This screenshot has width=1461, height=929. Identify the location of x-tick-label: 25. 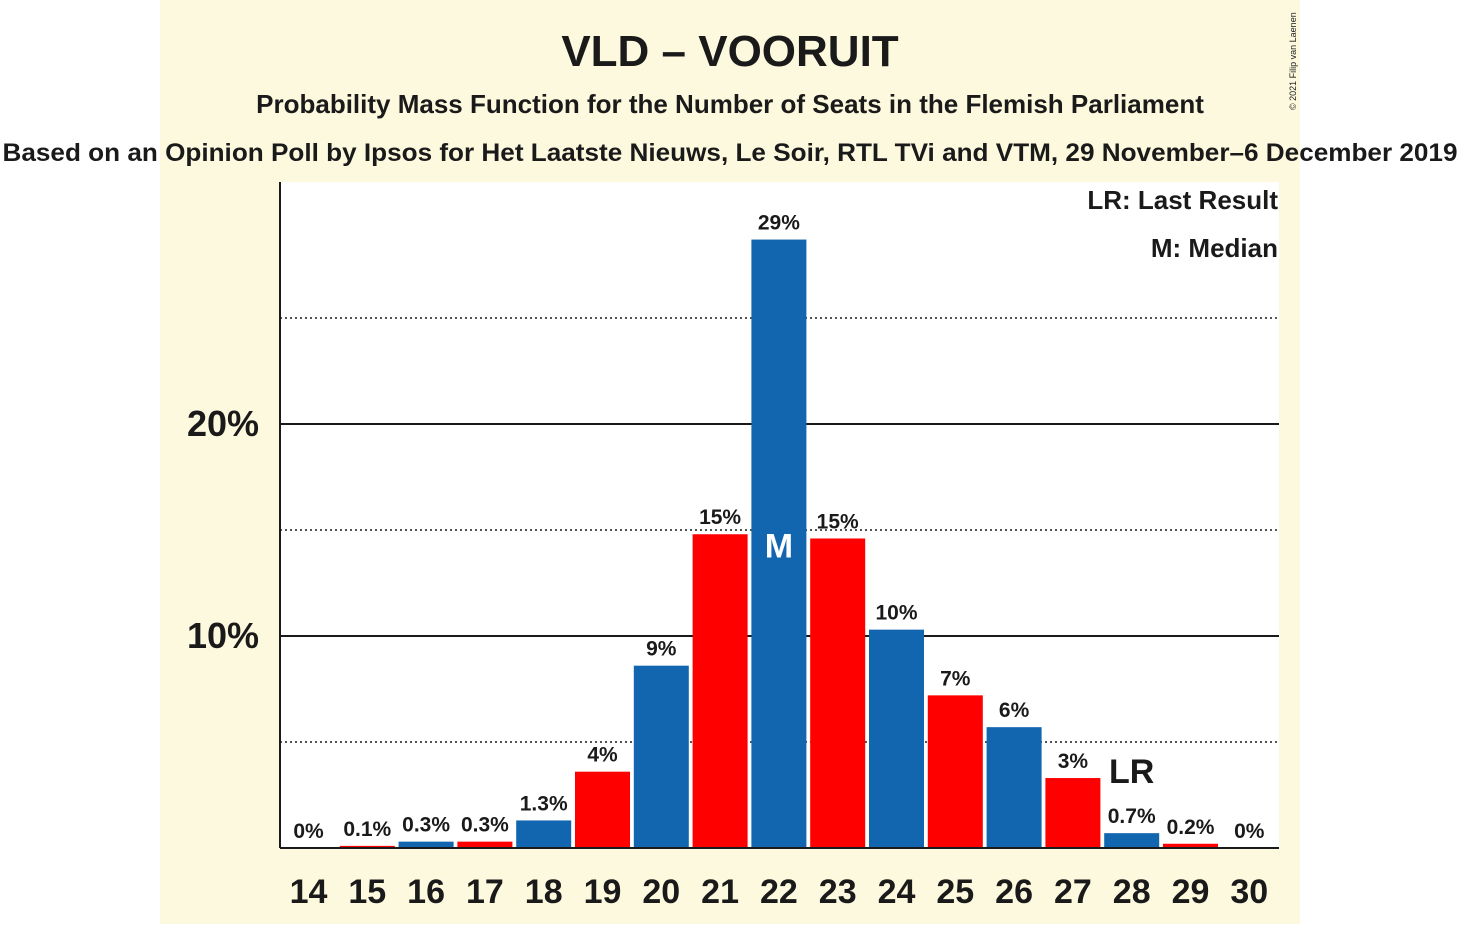
(955, 892).